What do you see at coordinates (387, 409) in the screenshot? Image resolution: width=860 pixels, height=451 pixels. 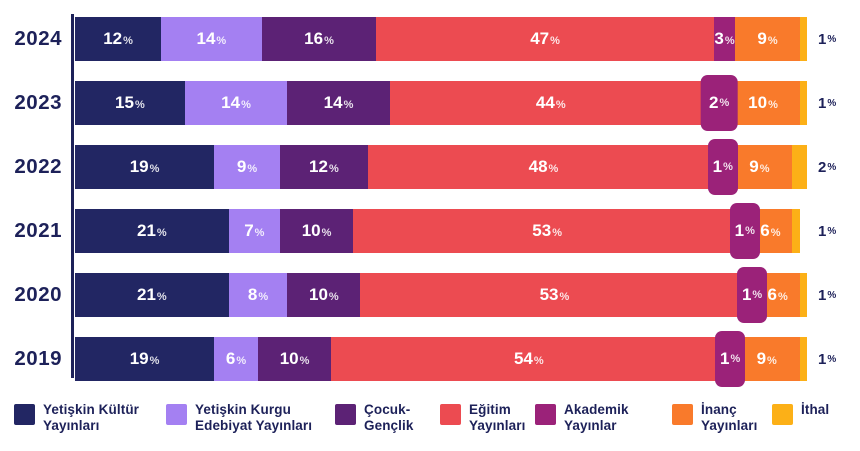 I see `legend-label-line1: Çocuk-` at bounding box center [387, 409].